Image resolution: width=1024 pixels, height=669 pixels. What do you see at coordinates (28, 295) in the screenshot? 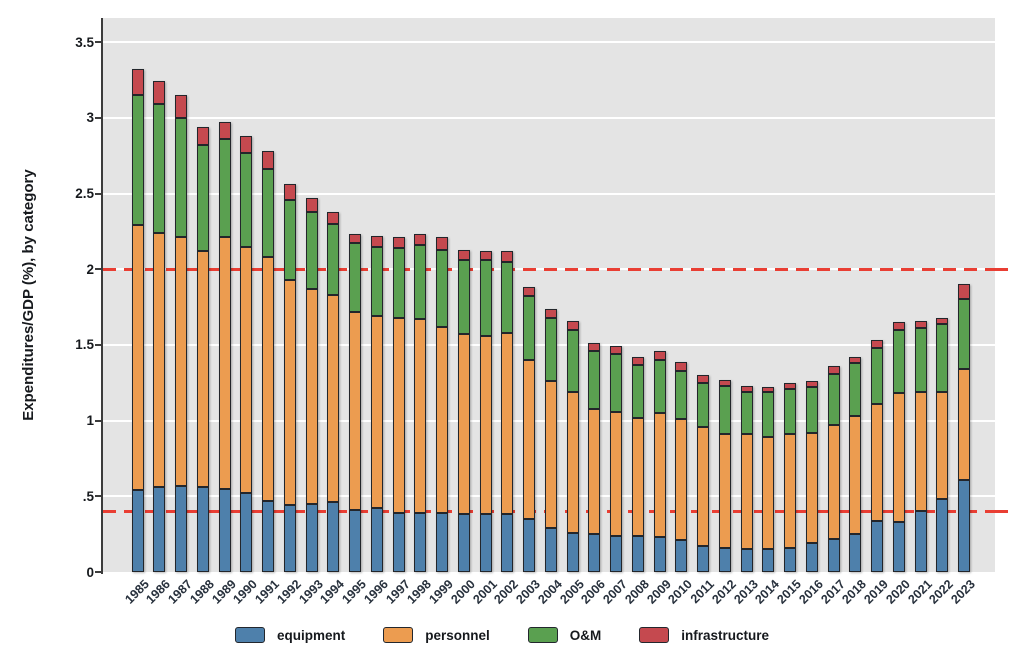
I see `y-axis-title: Expenditures/GDP (%), by category` at bounding box center [28, 295].